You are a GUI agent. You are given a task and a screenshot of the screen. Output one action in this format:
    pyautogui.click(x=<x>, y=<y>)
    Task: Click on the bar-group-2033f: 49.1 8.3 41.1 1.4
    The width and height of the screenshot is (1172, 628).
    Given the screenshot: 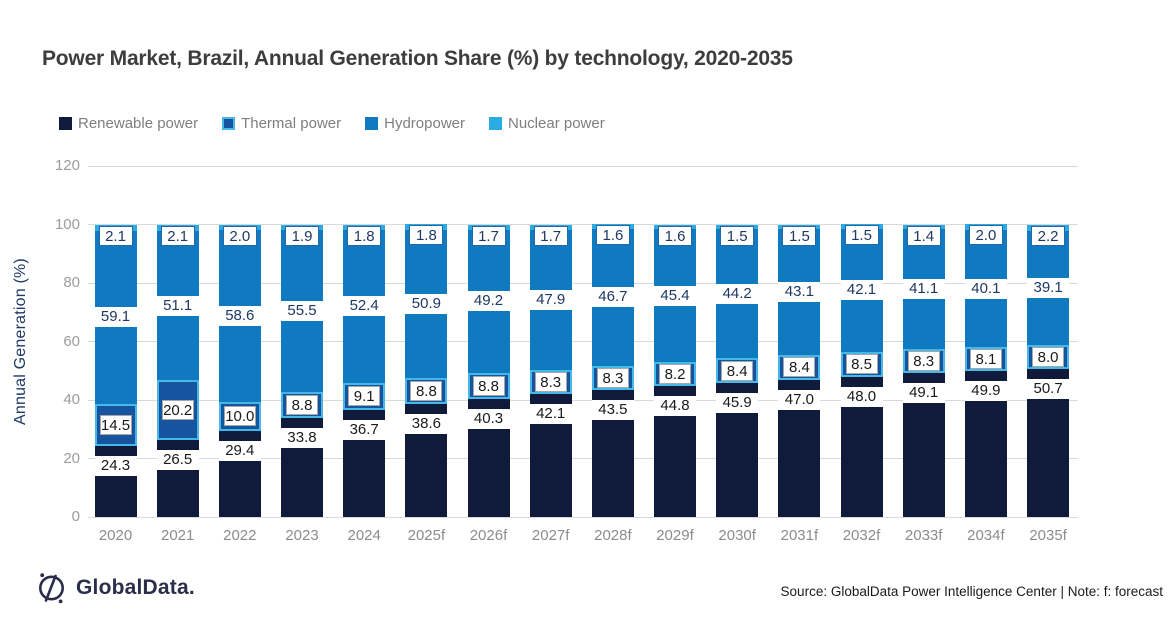 What is the action you would take?
    pyautogui.click(x=923, y=341)
    